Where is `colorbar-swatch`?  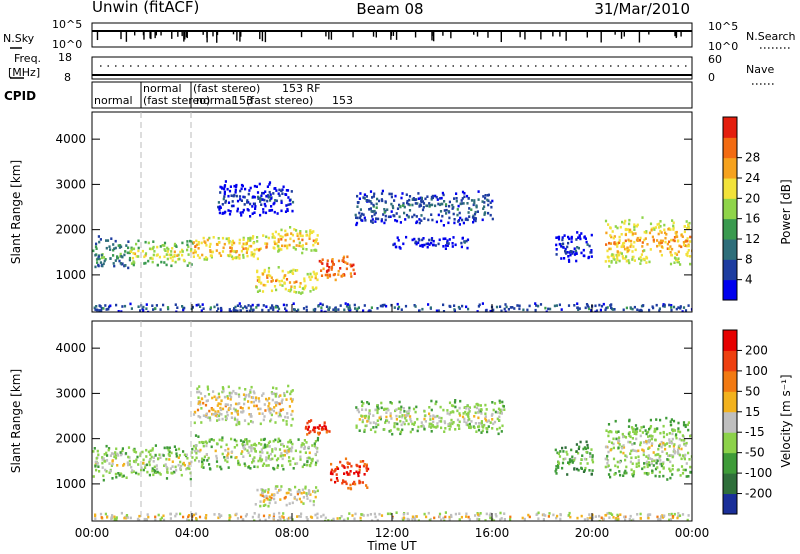
colorbar-swatch is located at coordinates (730, 229).